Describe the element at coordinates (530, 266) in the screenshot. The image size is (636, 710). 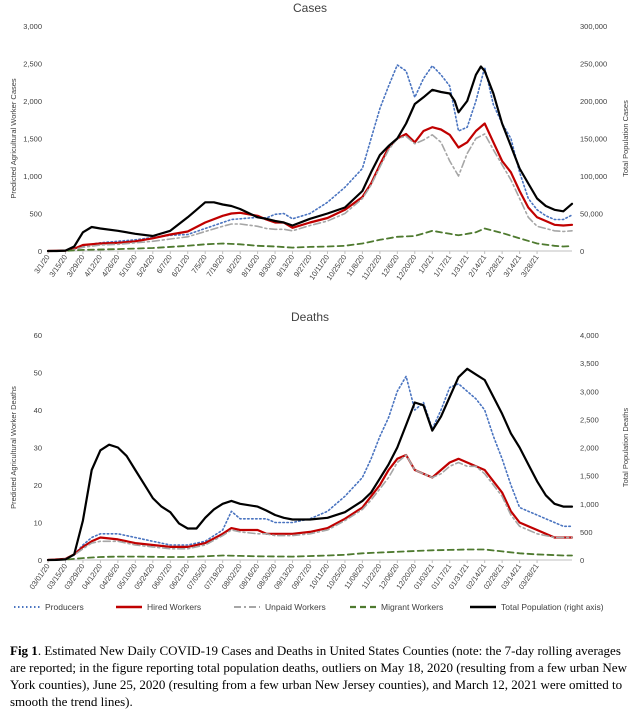
I see `x-tick-label: 3/28/21` at that location.